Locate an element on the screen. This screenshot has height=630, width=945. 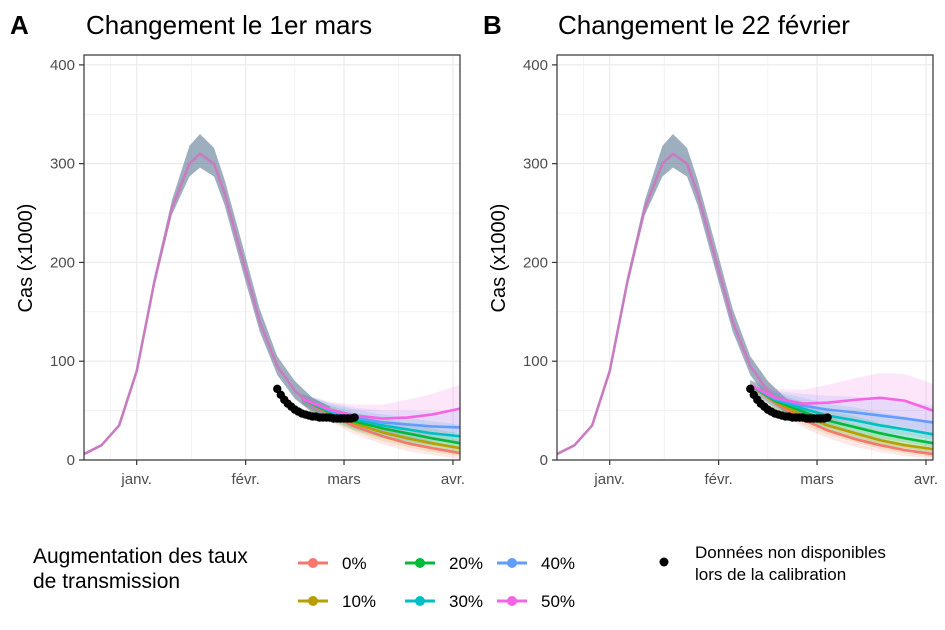
panel-letter-a: A is located at coordinates (19, 25).